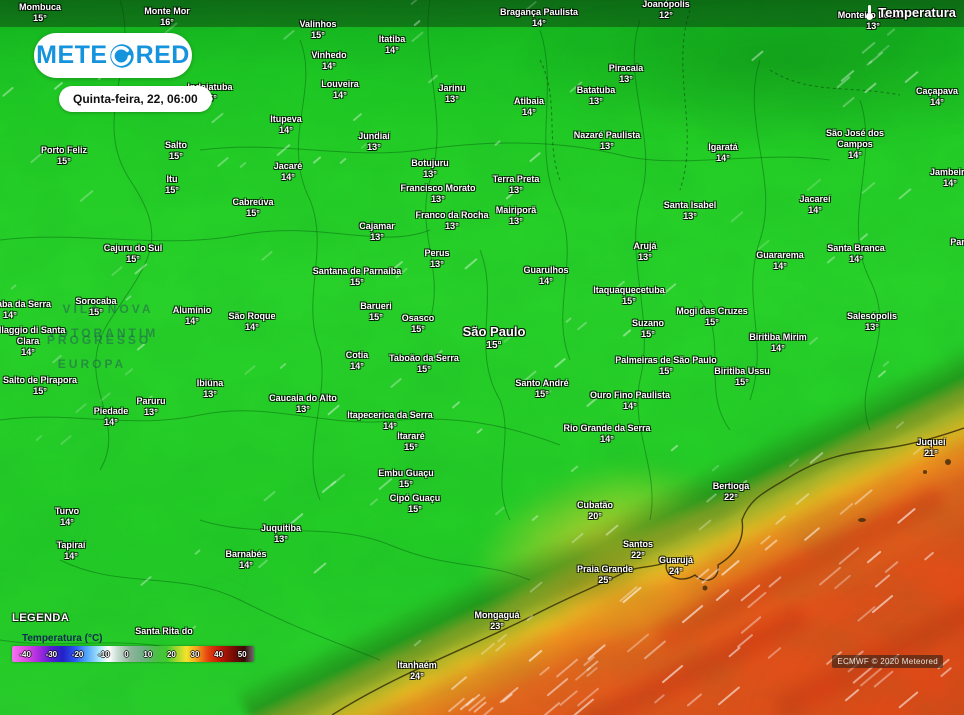 The width and height of the screenshot is (964, 715). Describe the element at coordinates (126, 654) in the screenshot. I see `legend-tick: 0` at that location.